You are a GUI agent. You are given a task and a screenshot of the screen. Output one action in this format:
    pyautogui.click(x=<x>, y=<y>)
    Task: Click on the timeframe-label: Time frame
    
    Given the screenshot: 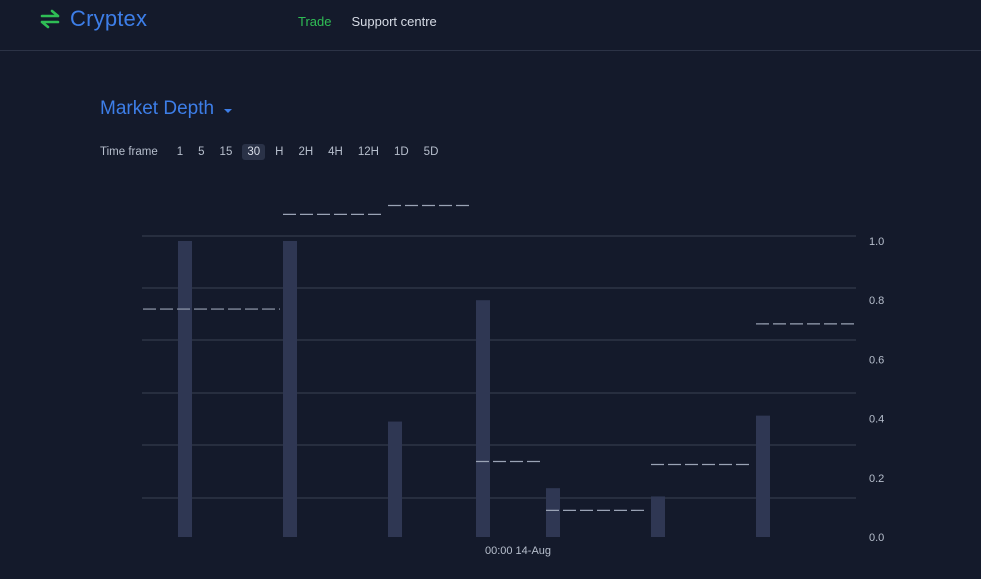 What is the action you would take?
    pyautogui.click(x=129, y=152)
    